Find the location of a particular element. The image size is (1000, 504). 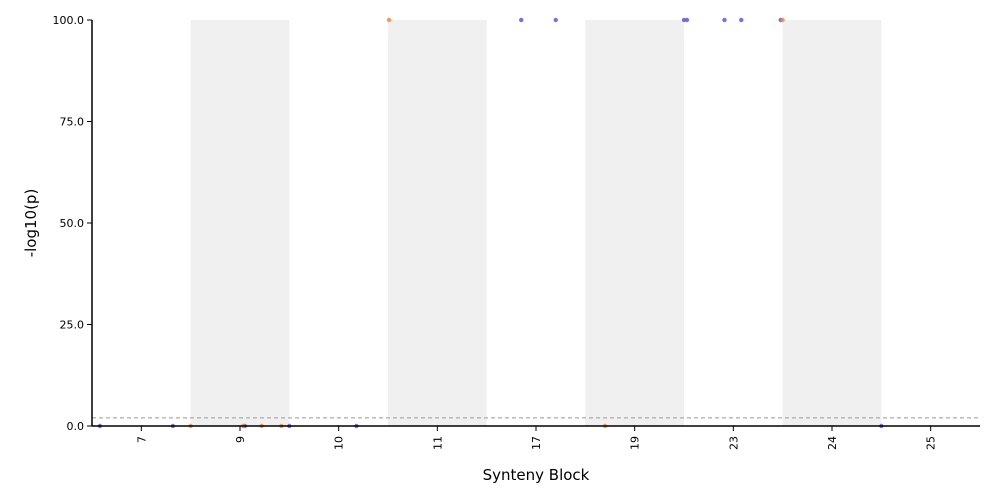

x-tick-label: 24 is located at coordinates (832, 443).